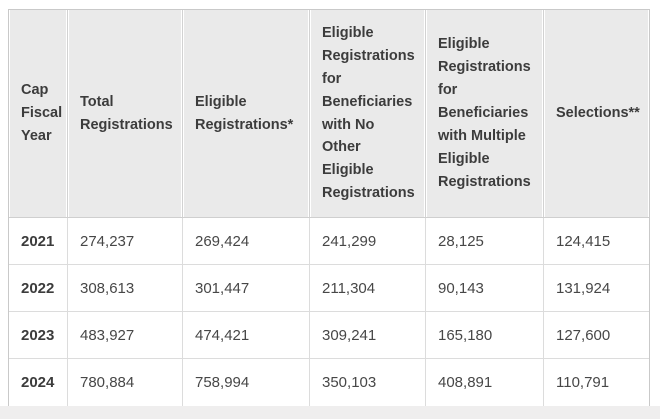 The height and width of the screenshot is (419, 660). I want to click on total-registrations-cell: 308,613, so click(125, 288).